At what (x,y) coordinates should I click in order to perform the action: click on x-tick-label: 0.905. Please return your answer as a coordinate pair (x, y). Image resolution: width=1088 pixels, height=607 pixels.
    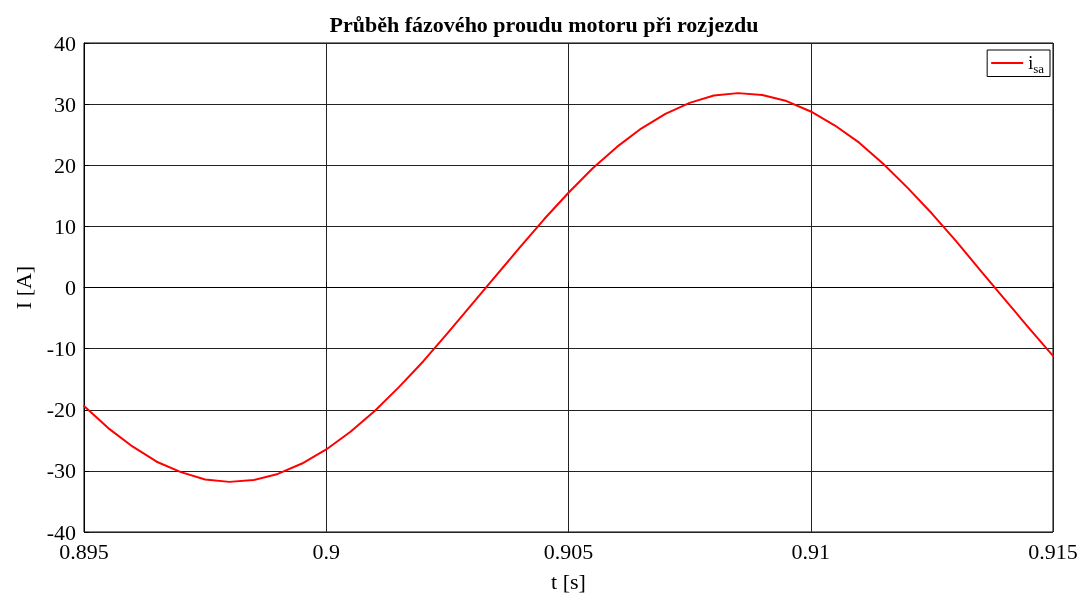
    Looking at the image, I should click on (568, 551).